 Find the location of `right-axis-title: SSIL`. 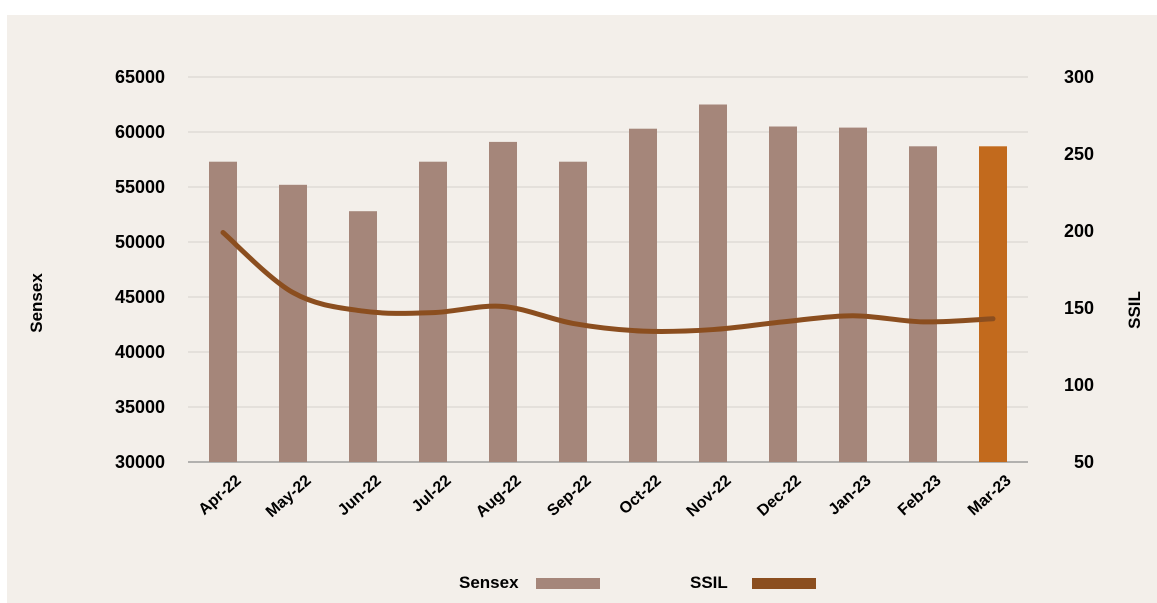

right-axis-title: SSIL is located at coordinates (1134, 310).